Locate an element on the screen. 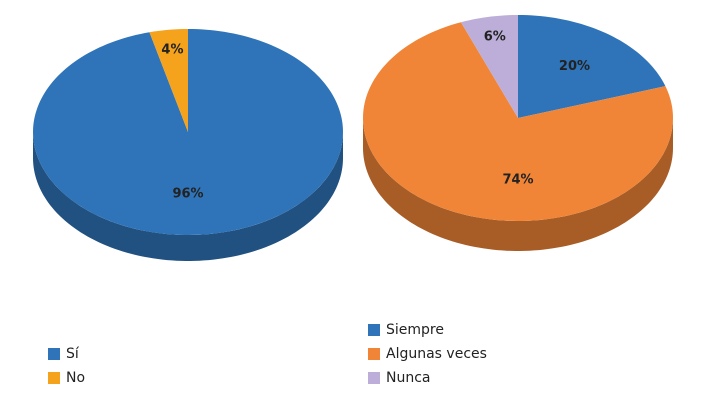 Image resolution: width=711 pixels, height=406 pixels. value-label: 74% is located at coordinates (517, 179).